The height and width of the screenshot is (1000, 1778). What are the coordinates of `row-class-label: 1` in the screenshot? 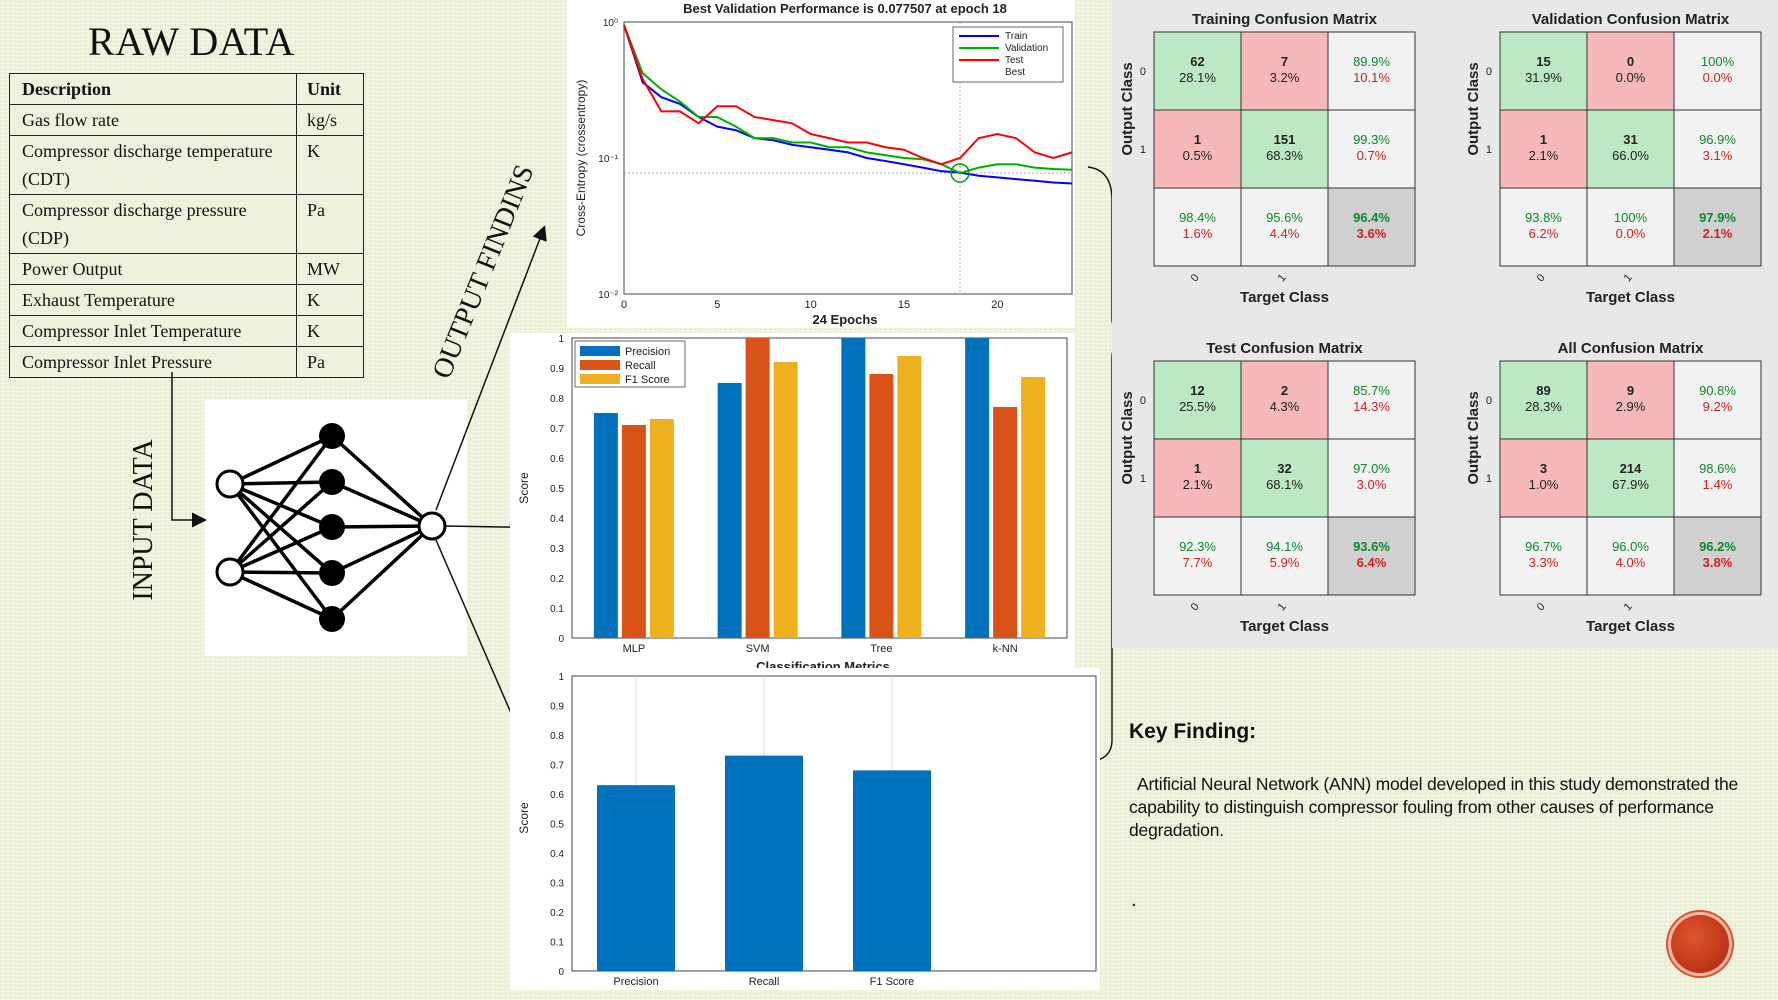 It's located at (1489, 479).